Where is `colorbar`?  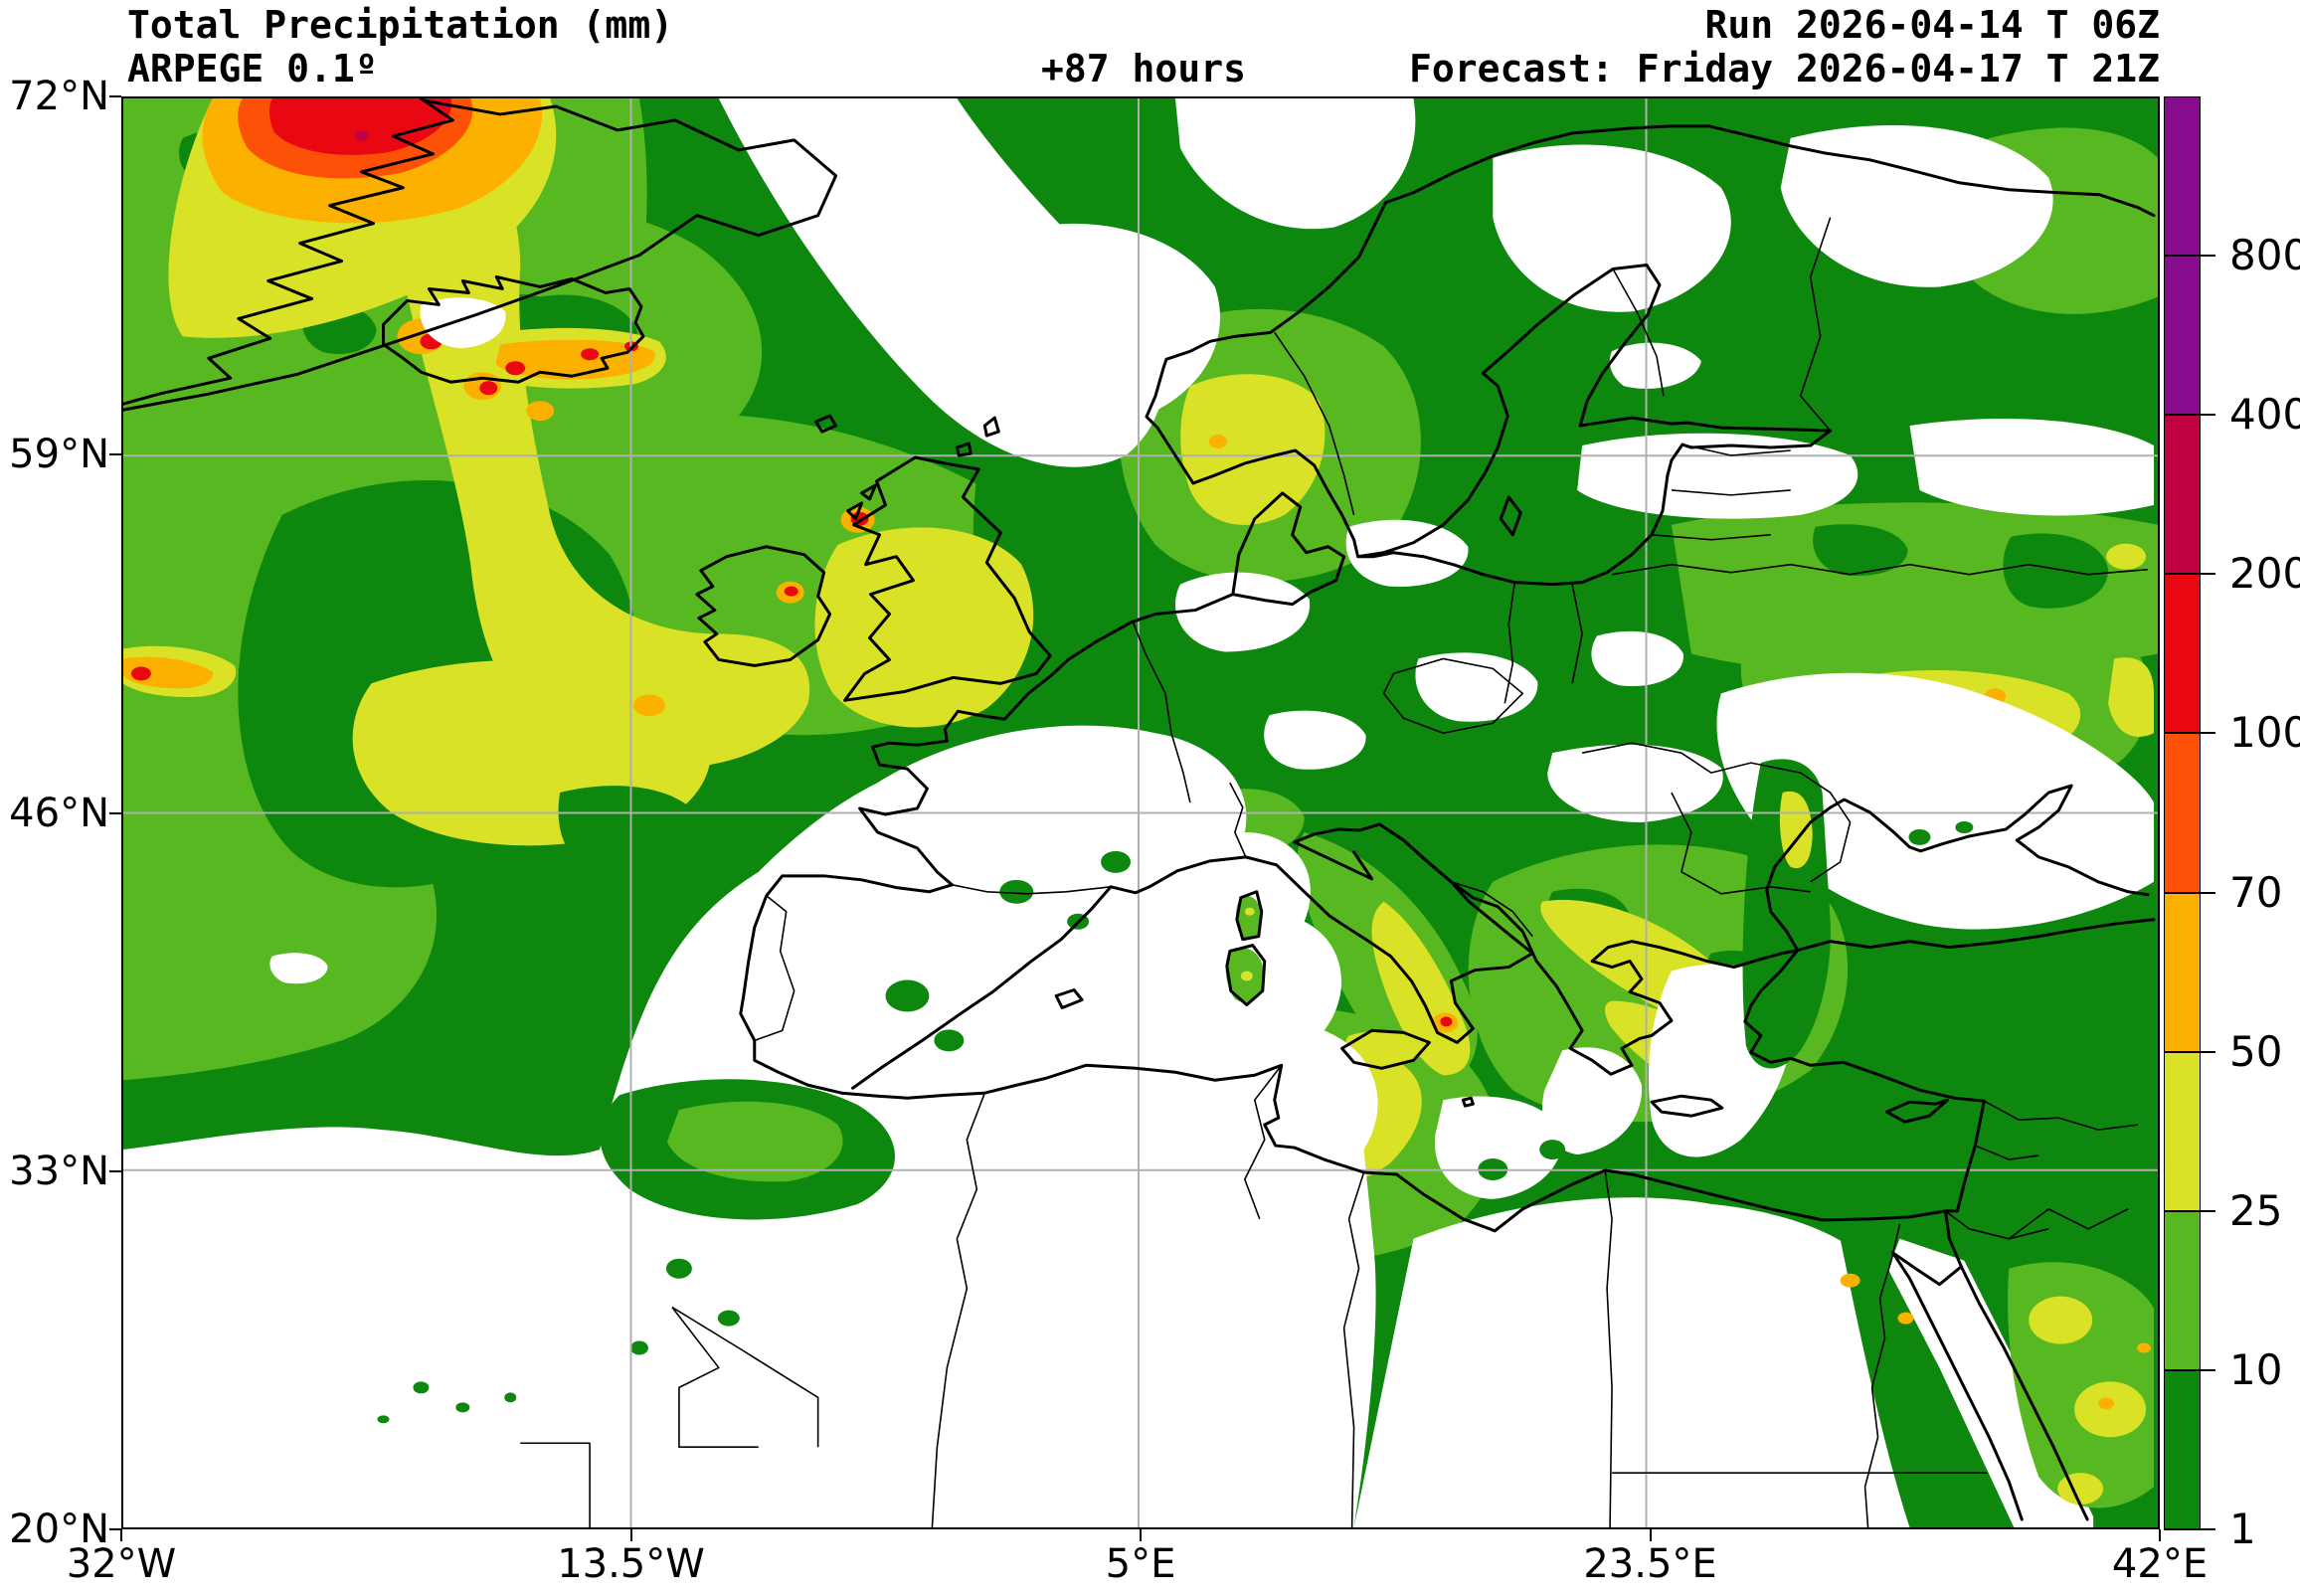 colorbar is located at coordinates (2182, 813).